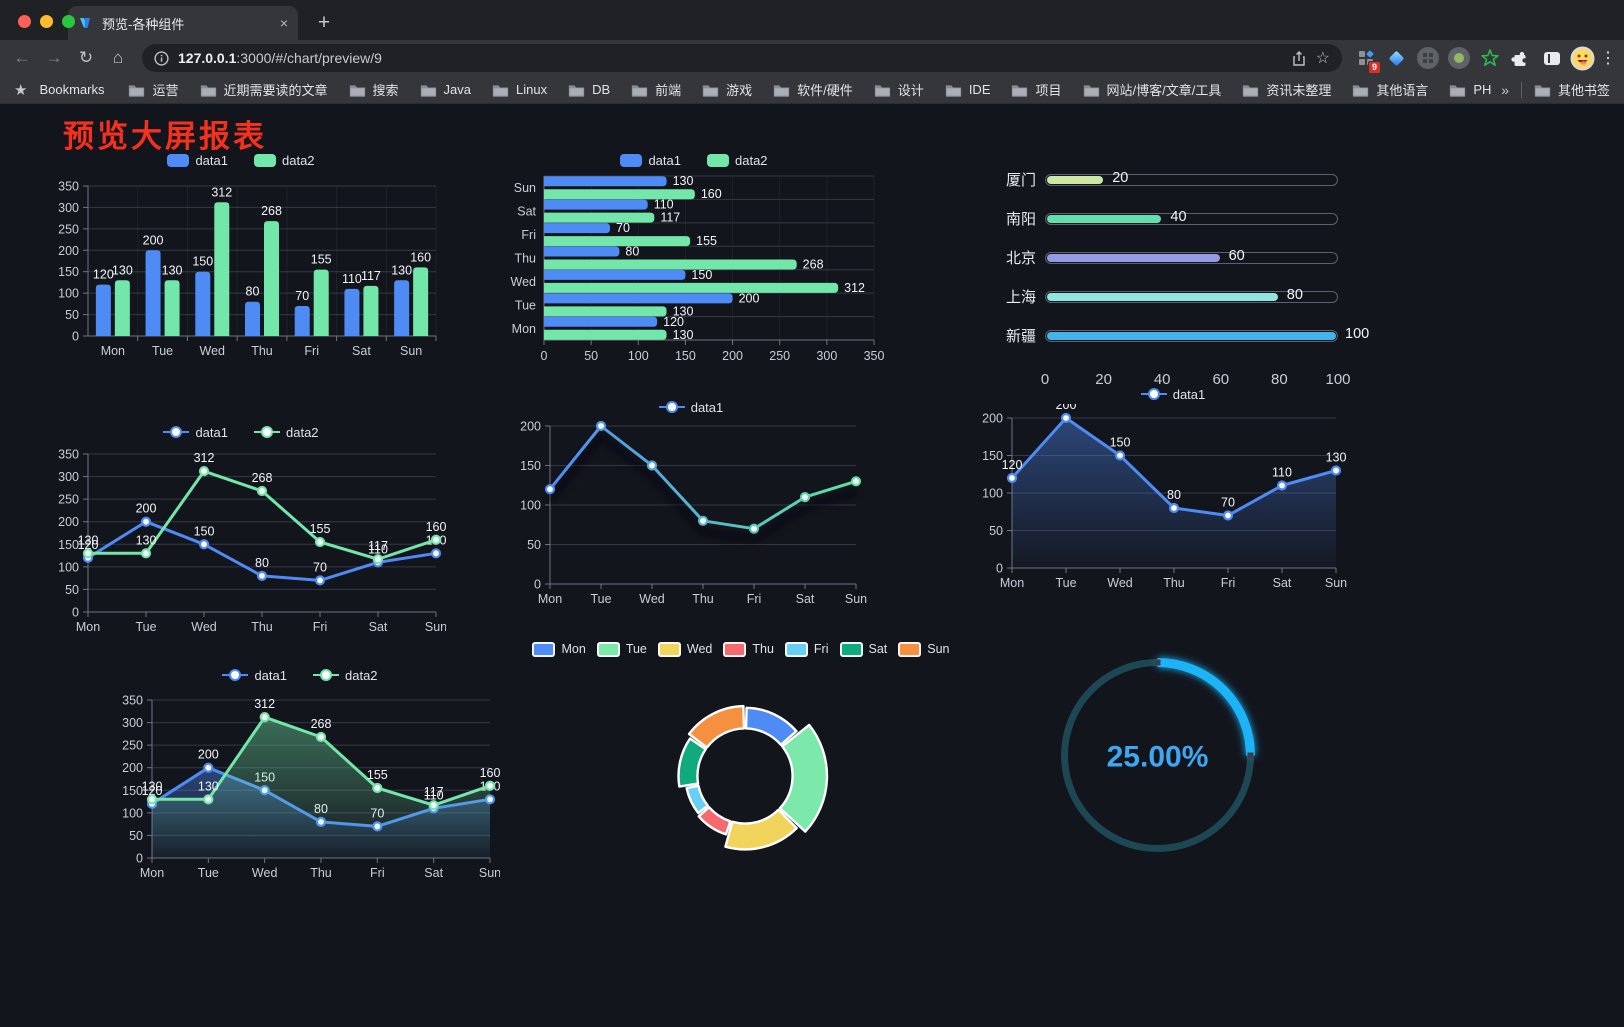 This screenshot has width=1624, height=1027. What do you see at coordinates (685, 356) in the screenshot?
I see `svg-text: 150` at bounding box center [685, 356].